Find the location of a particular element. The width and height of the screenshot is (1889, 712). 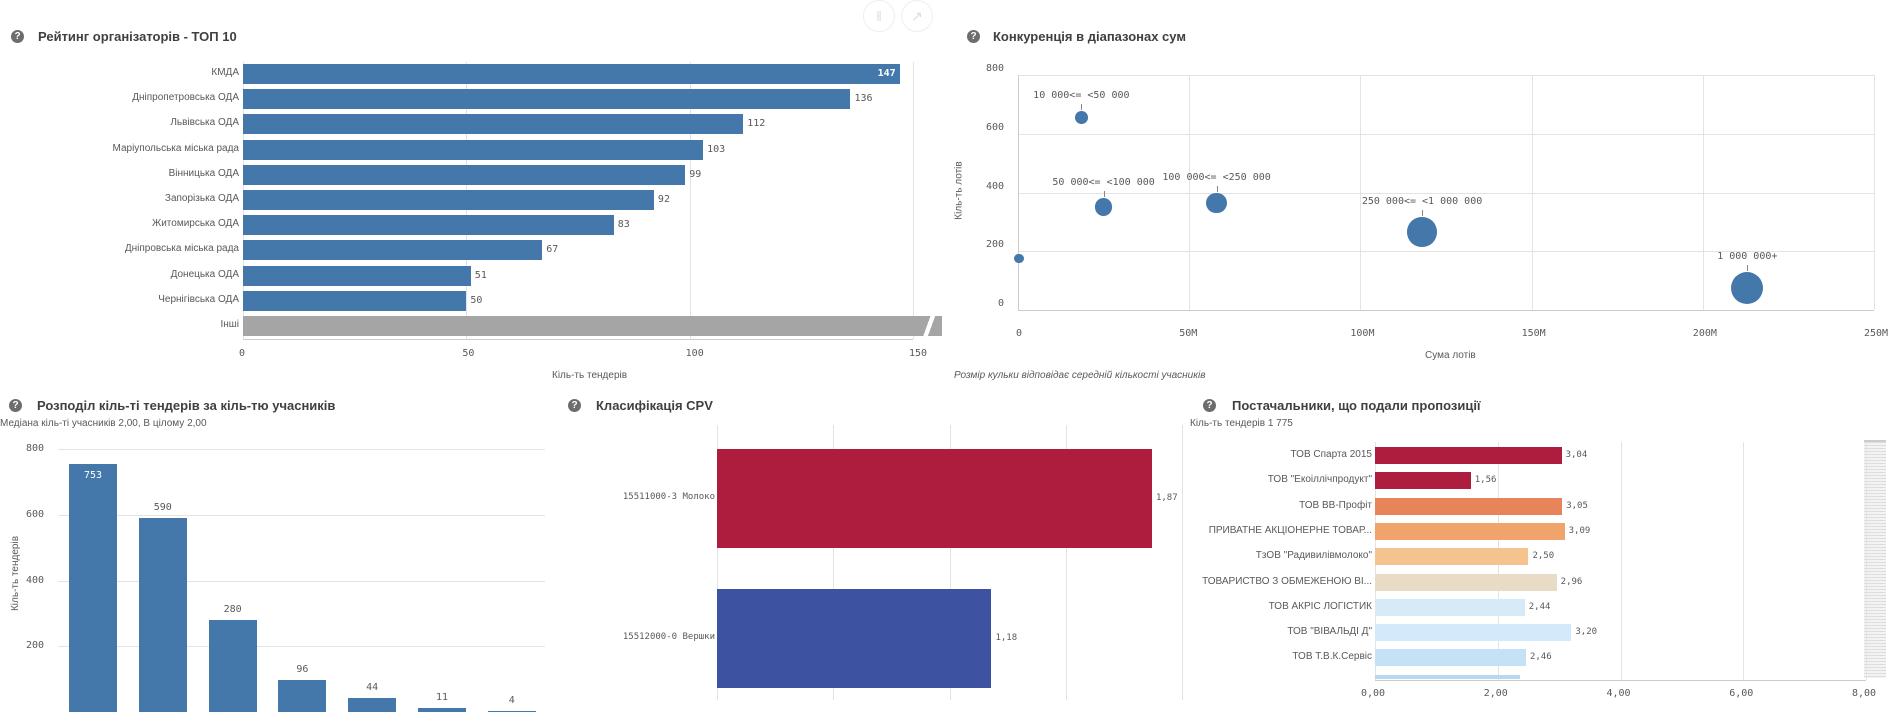

bubble-label: 1 000 000+ is located at coordinates (1747, 256).